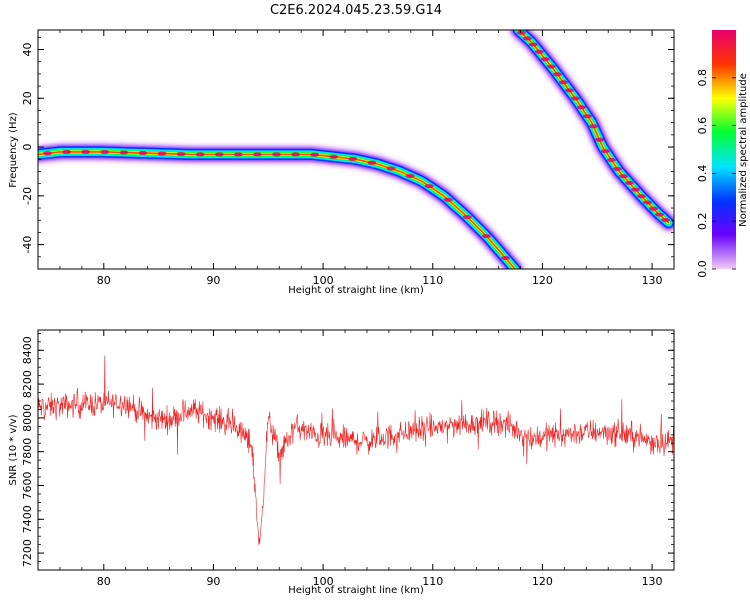 This screenshot has width=750, height=600. What do you see at coordinates (27, 418) in the screenshot?
I see `snr-y-tick-label: 8000` at bounding box center [27, 418].